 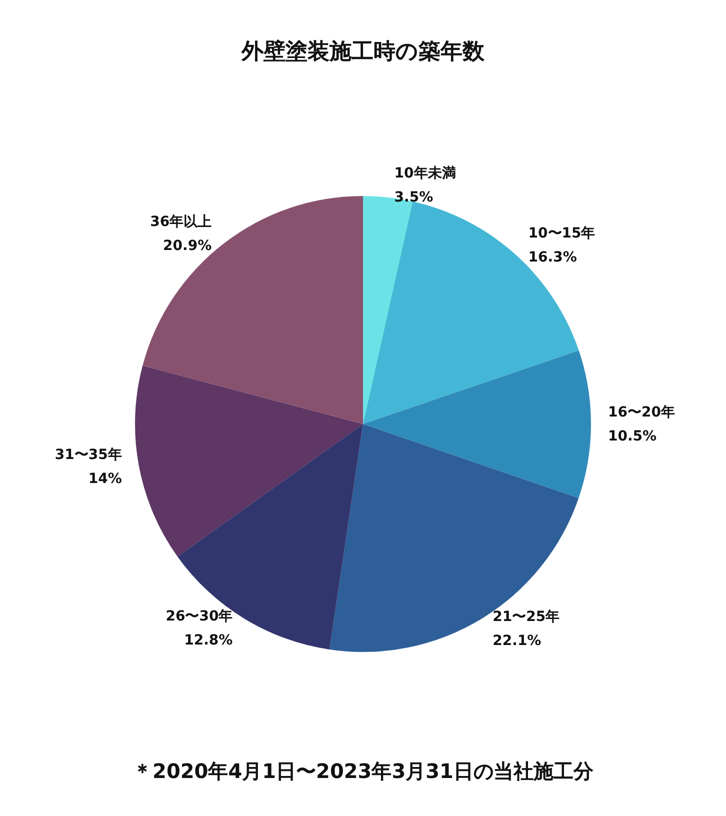 What do you see at coordinates (181, 222) in the screenshot?
I see `slice-label: 36年以上` at bounding box center [181, 222].